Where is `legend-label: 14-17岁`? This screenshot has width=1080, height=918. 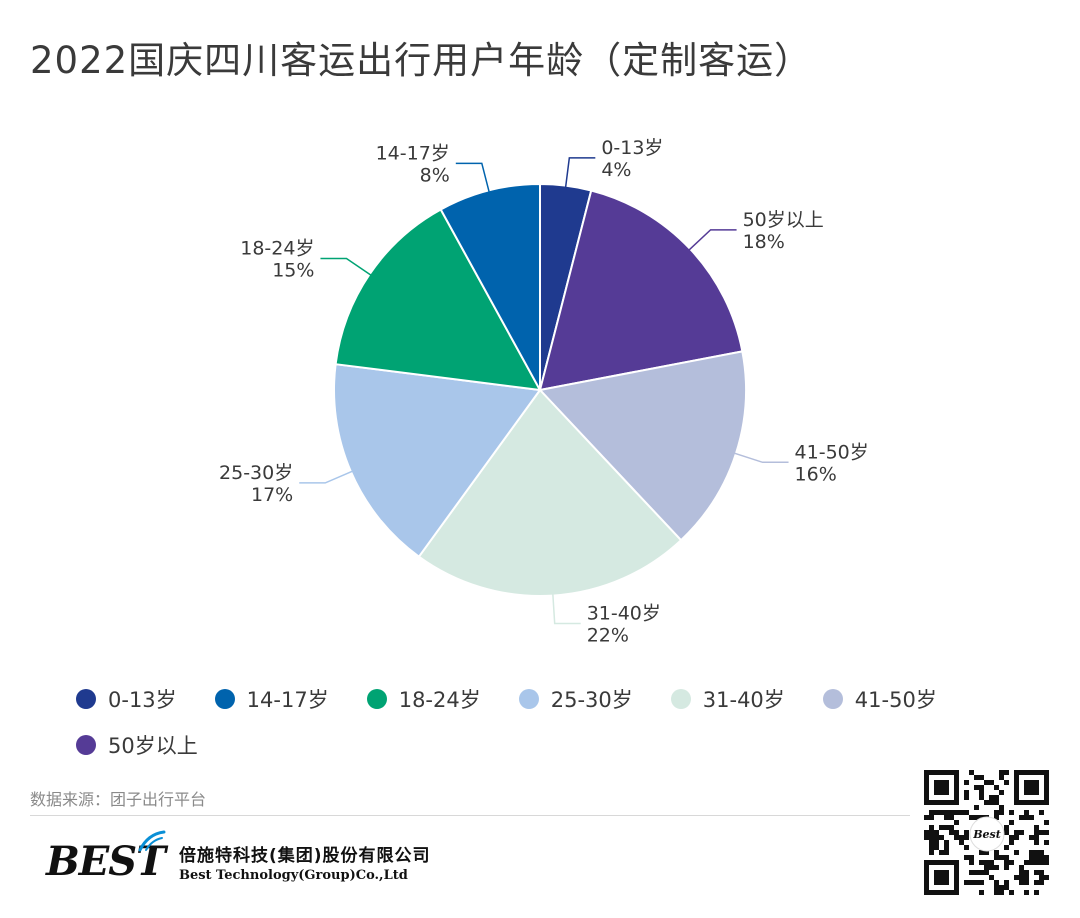
legend-label: 14-17岁 is located at coordinates (287, 700).